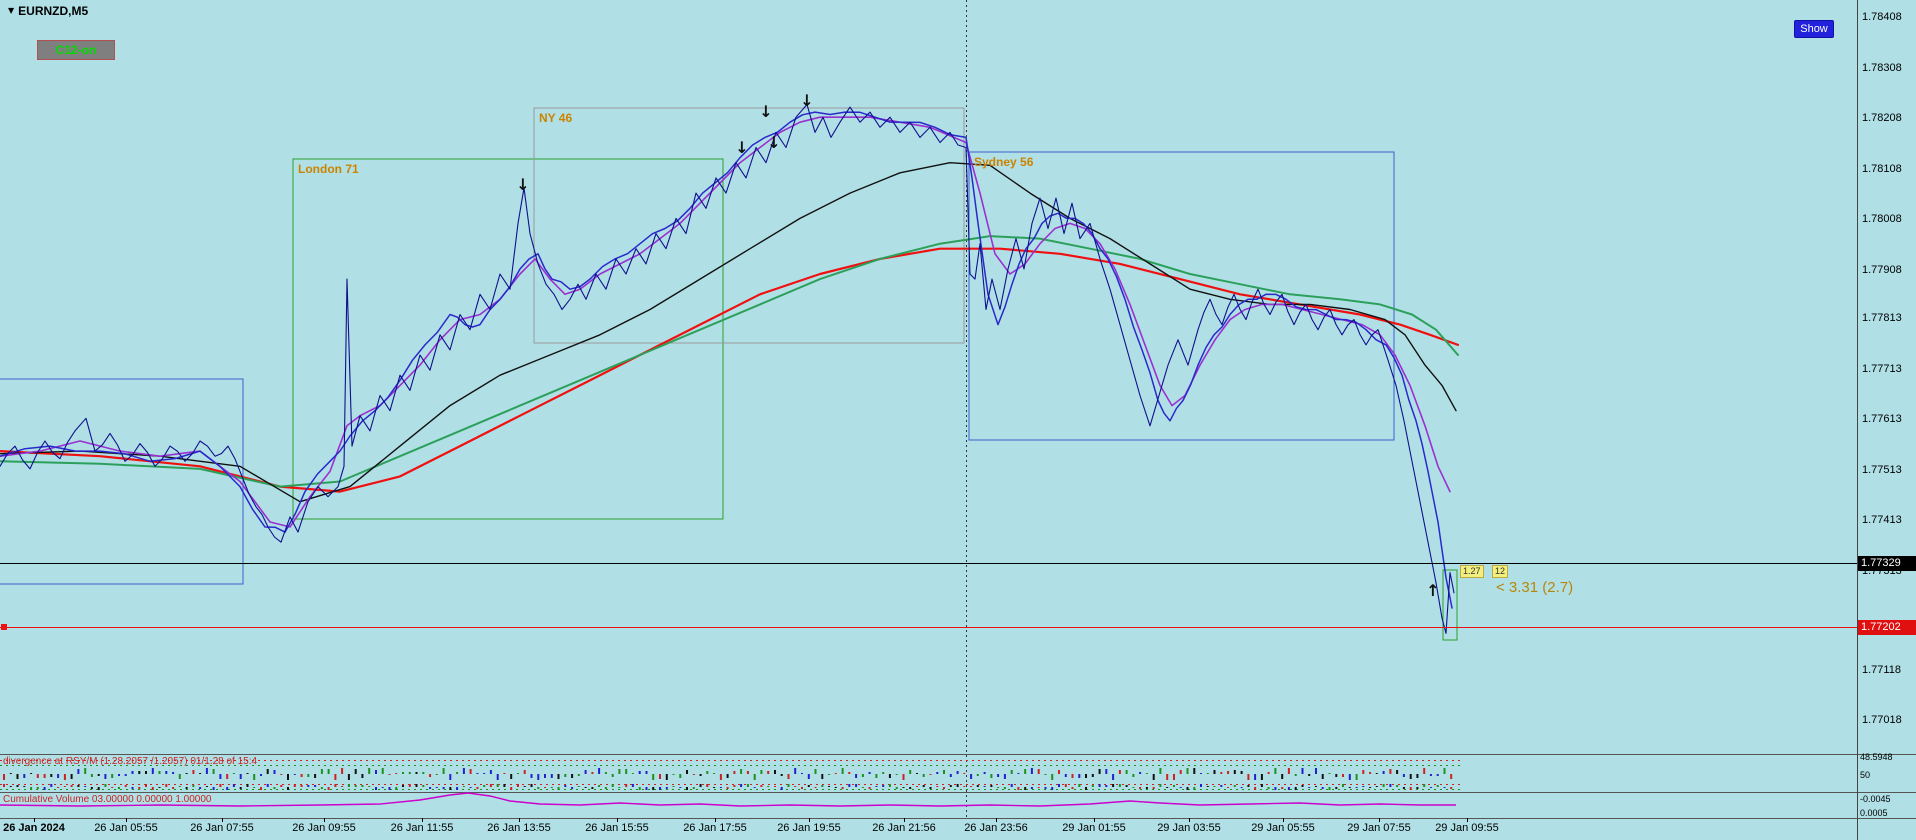  I want to click on buy-signal-arrow-icon: ↑, so click(1432, 590).